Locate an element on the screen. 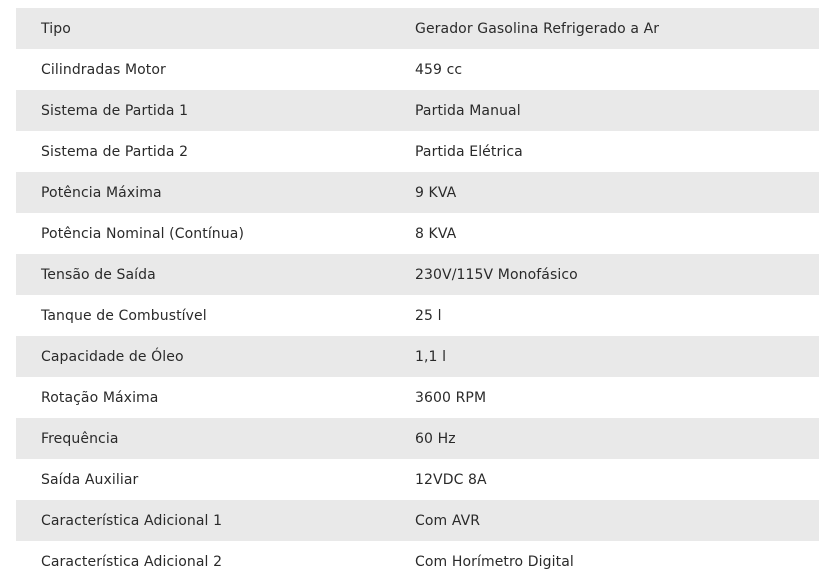  table-row: Sistema de Partida 1 Partida Manual is located at coordinates (417, 110).